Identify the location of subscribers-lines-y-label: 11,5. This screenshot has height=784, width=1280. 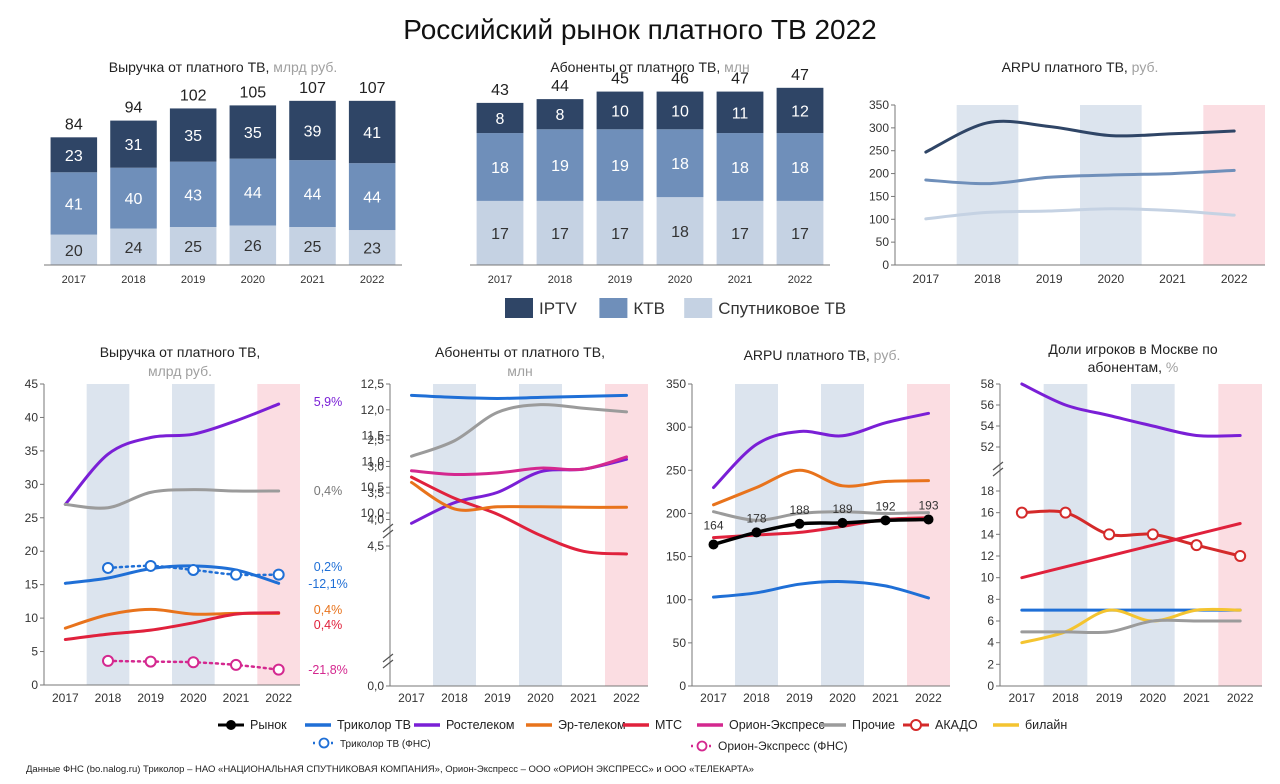
(373, 436).